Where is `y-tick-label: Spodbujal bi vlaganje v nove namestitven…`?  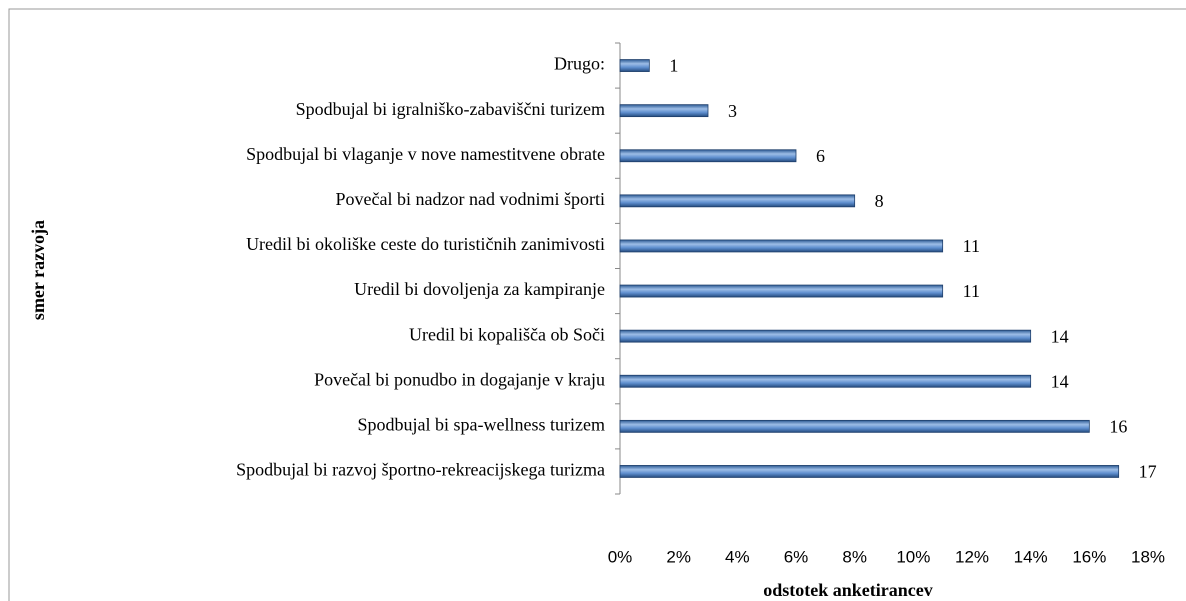 y-tick-label: Spodbujal bi vlaganje v nove namestitven… is located at coordinates (425, 154).